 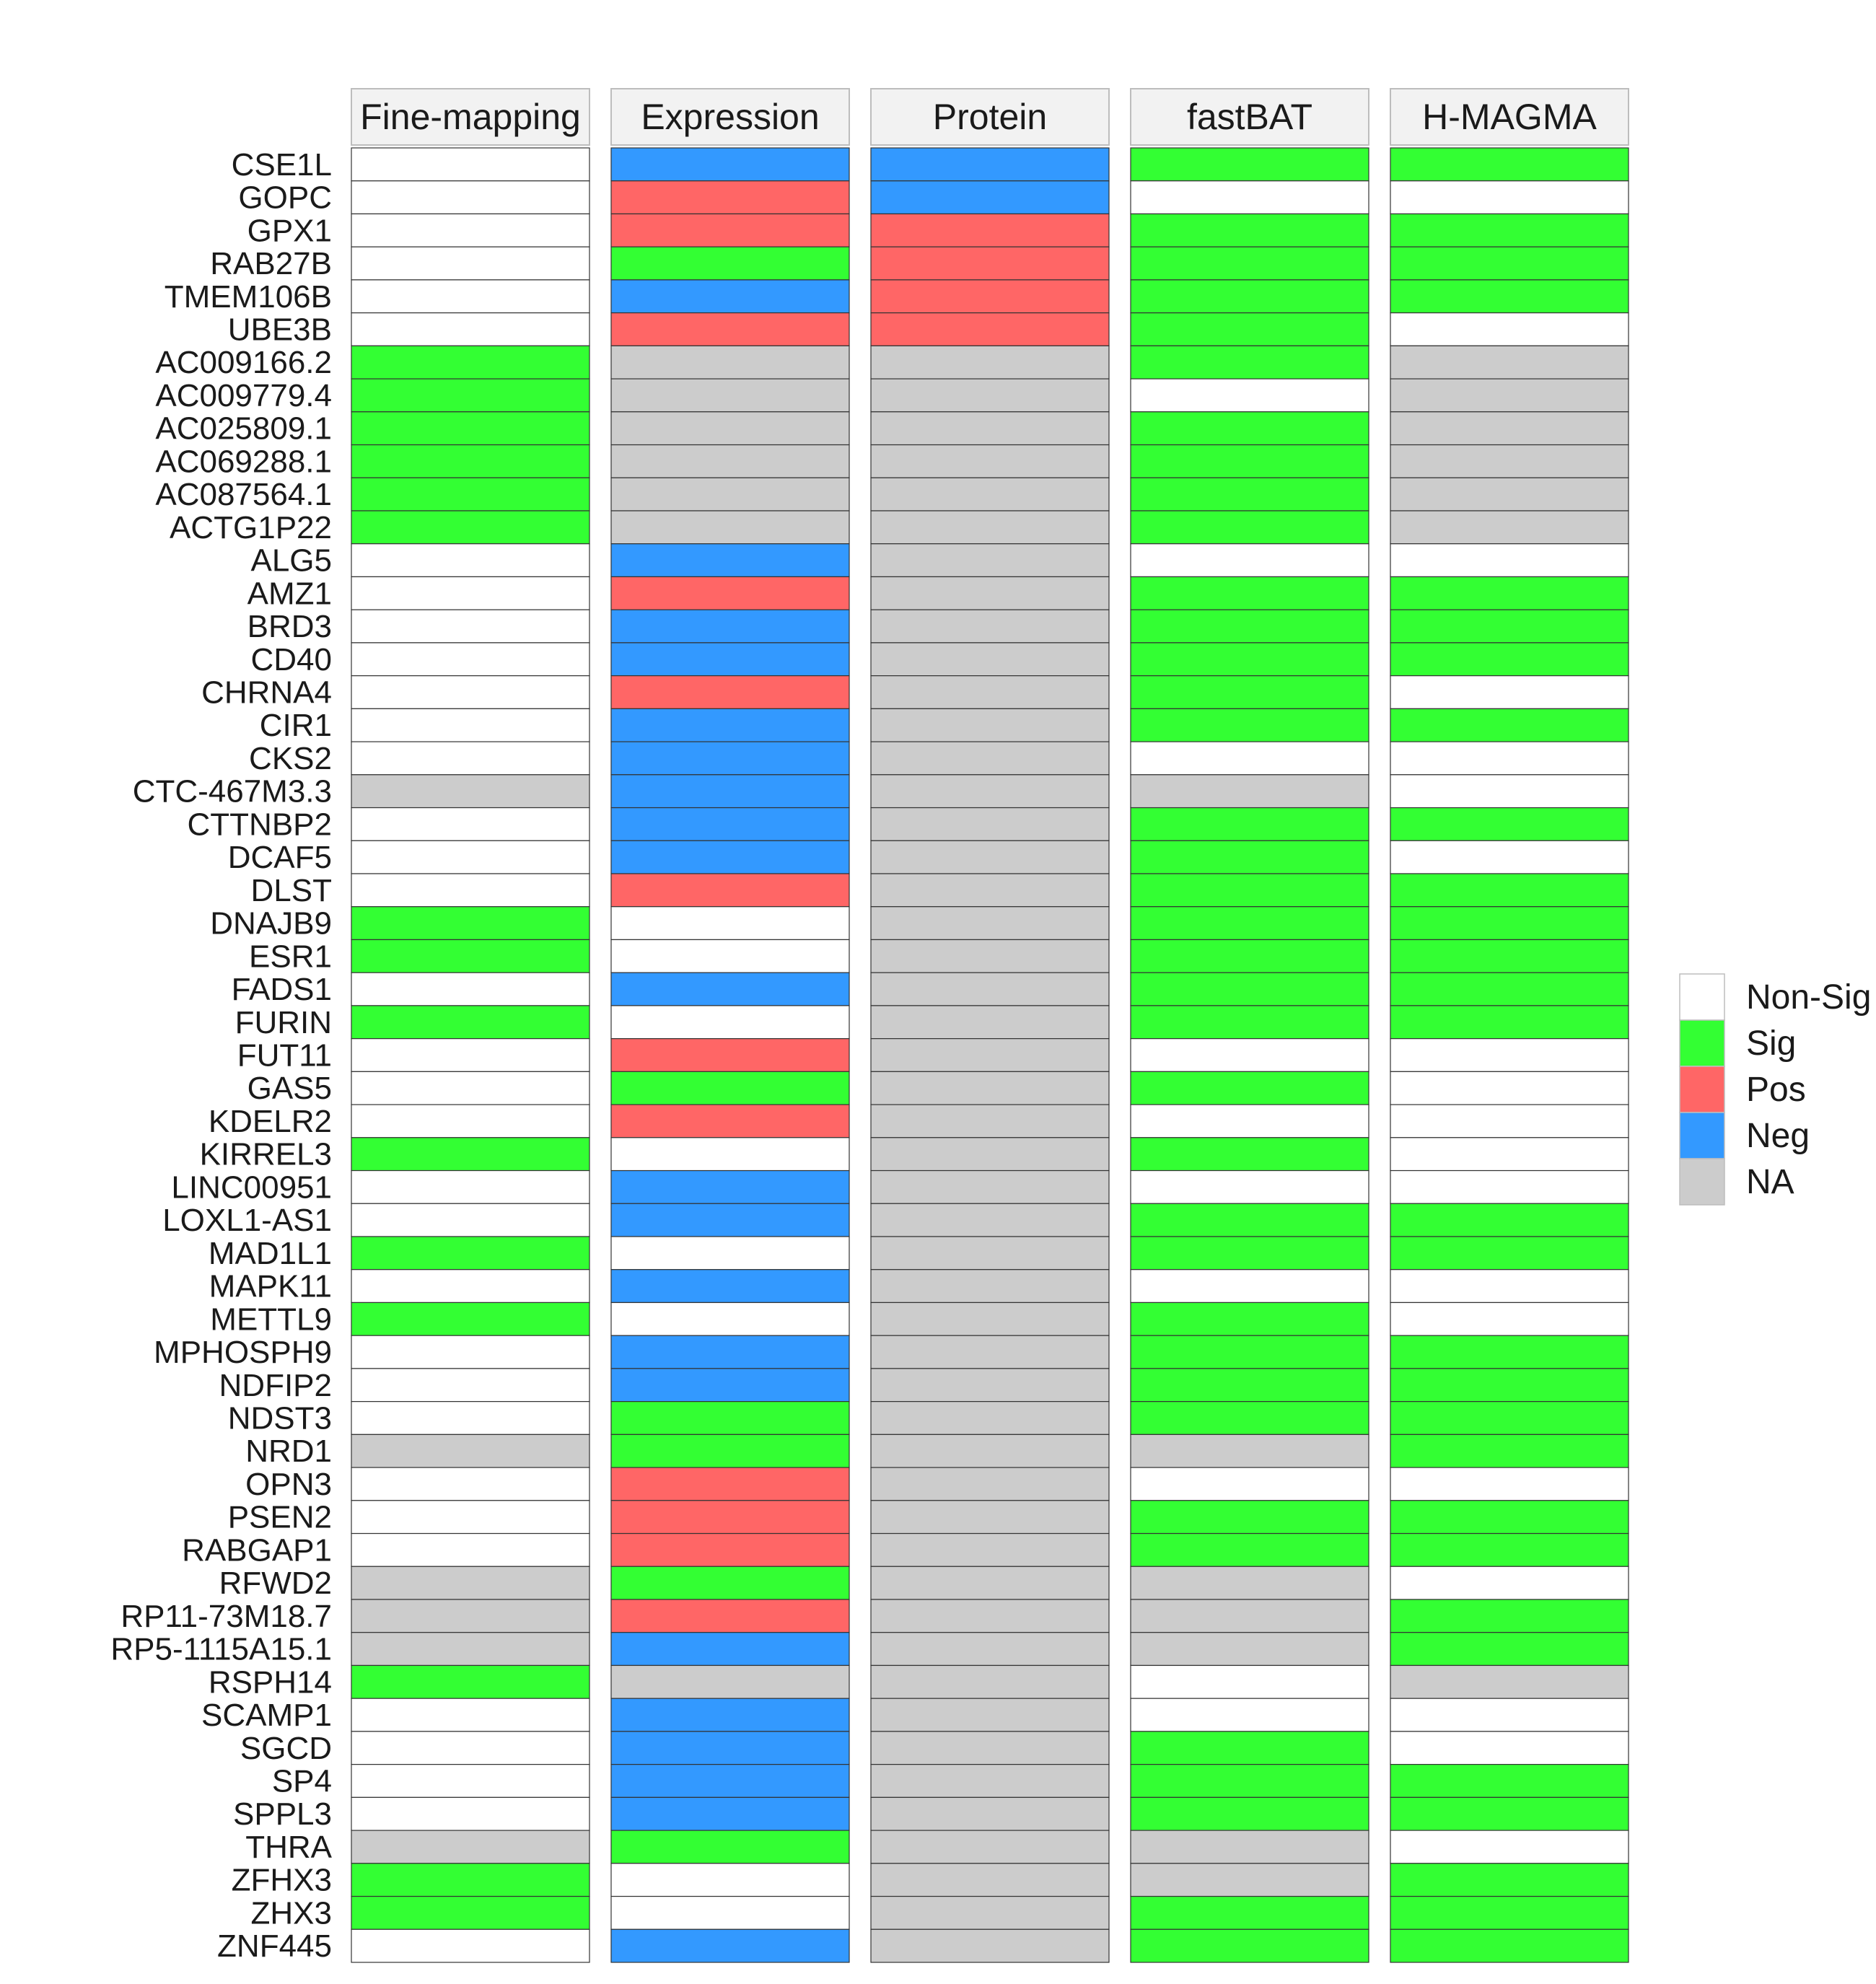 I want to click on cell-cd40-expression, so click(x=730, y=659).